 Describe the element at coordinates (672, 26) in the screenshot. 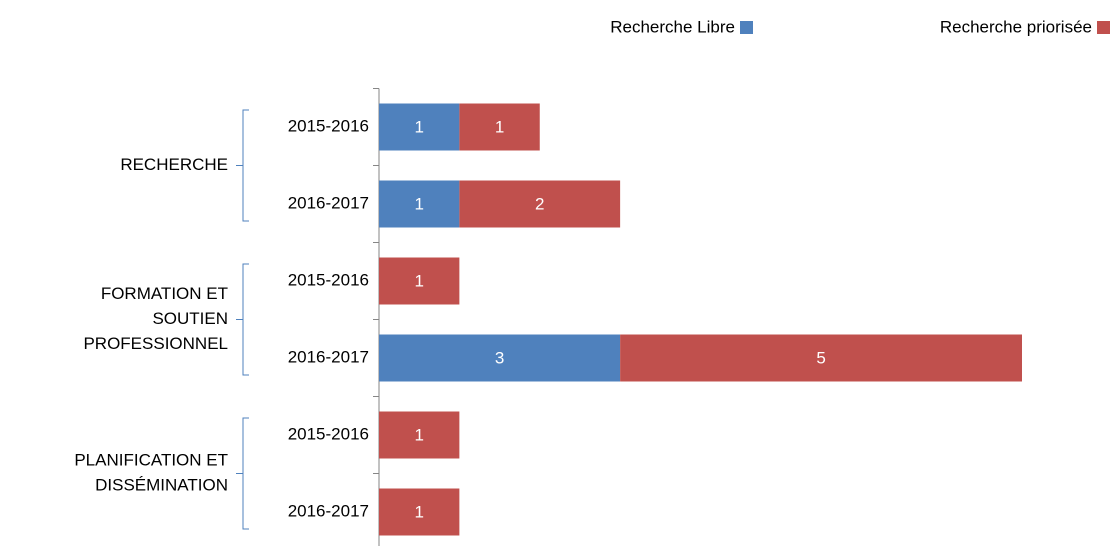

I see `legend-label: Recherche Libre` at that location.